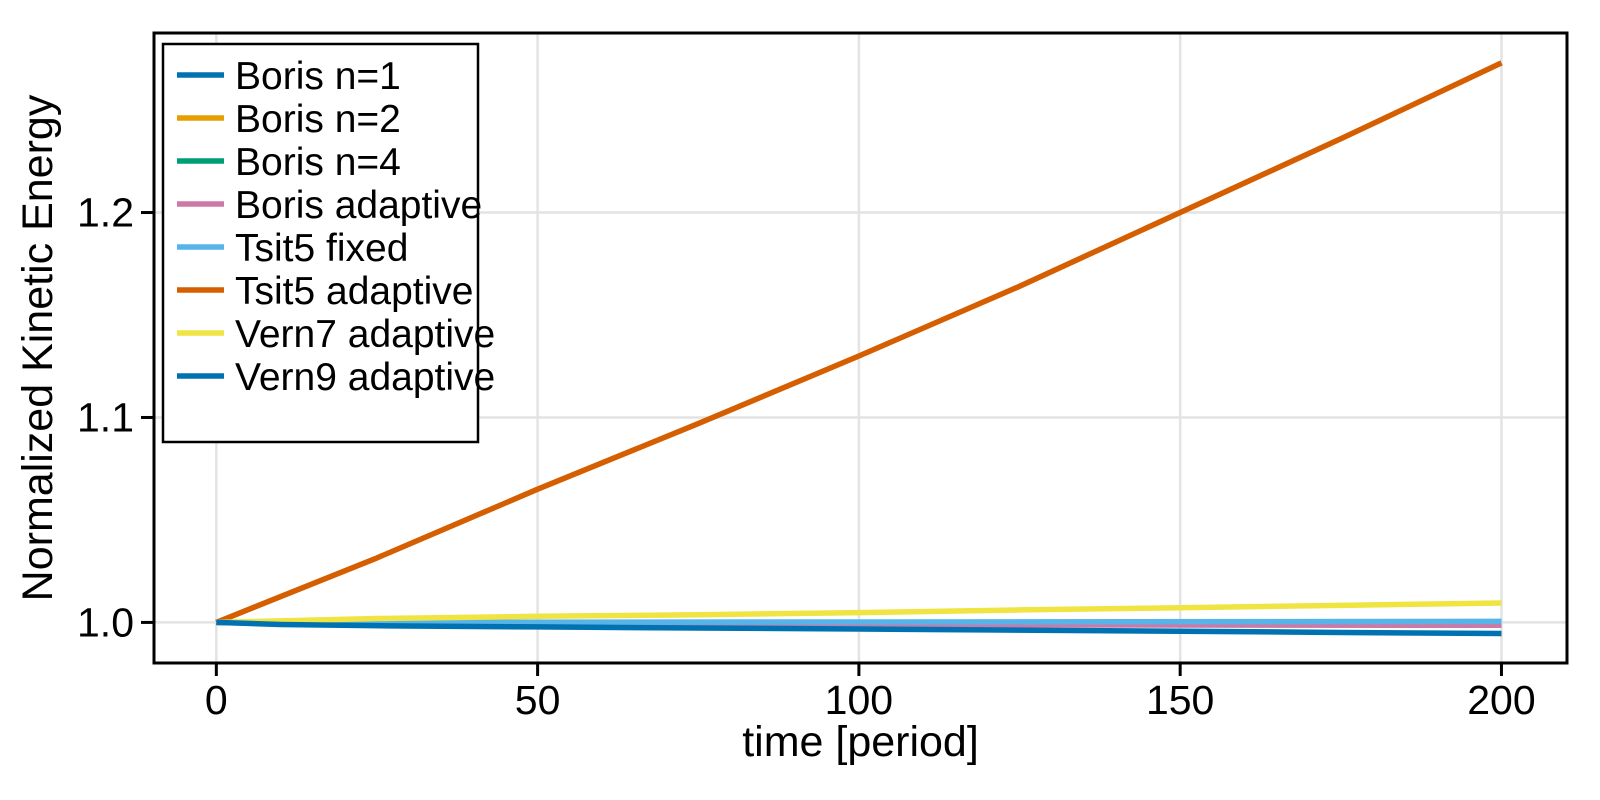 Image resolution: width=1600 pixels, height=800 pixels. Describe the element at coordinates (365, 377) in the screenshot. I see `legend-label: Vern9 adaptive` at that location.